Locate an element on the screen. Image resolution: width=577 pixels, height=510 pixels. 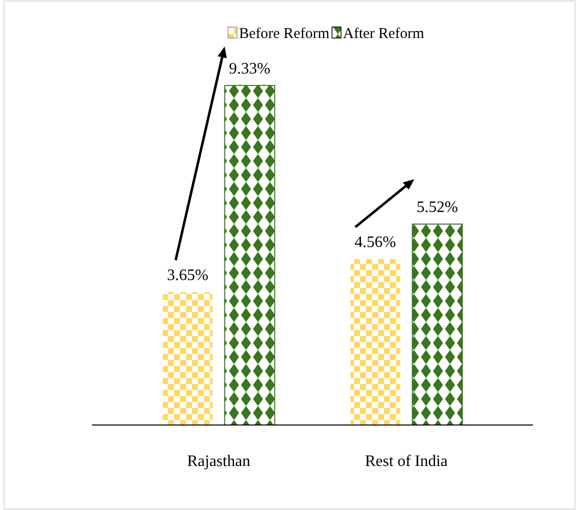
legend-label: Before Reform is located at coordinates (284, 34).